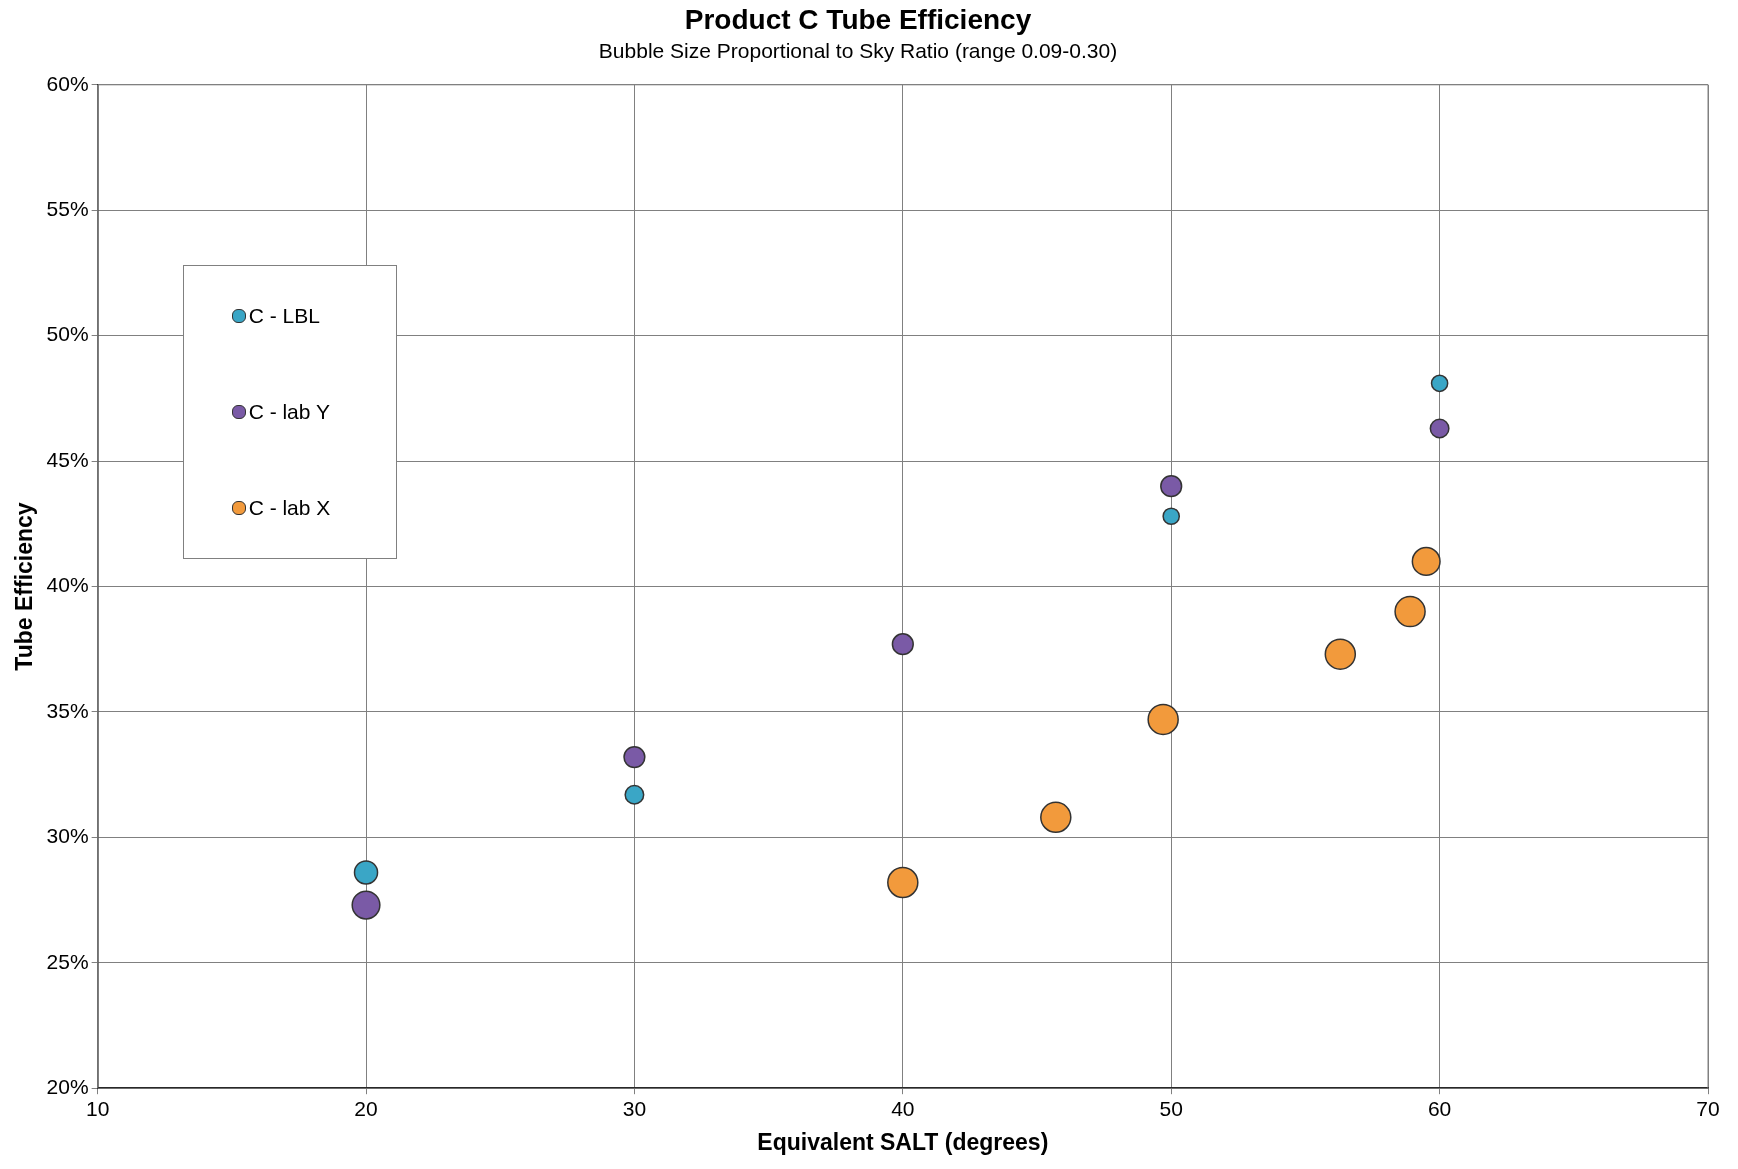 Image resolution: width=1738 pixels, height=1169 pixels. Describe the element at coordinates (284, 315) in the screenshot. I see `legend-label: C - LBL` at that location.